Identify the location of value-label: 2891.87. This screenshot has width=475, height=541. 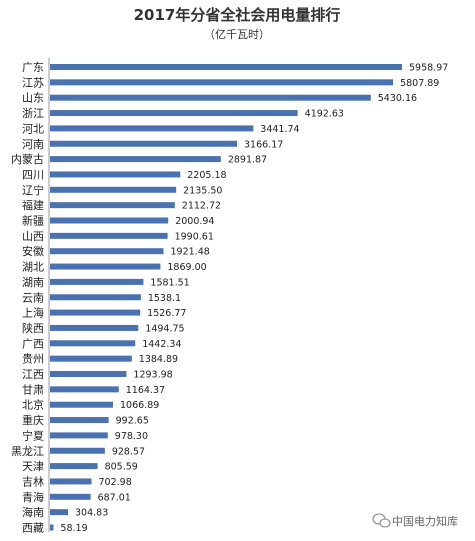
(247, 160).